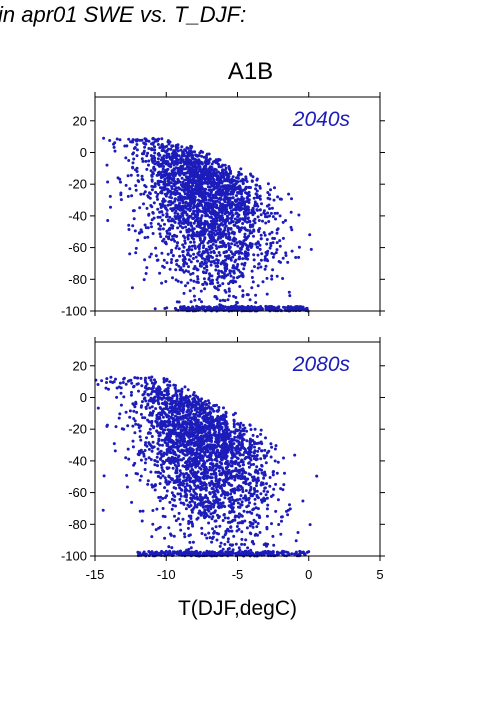 The height and width of the screenshot is (709, 501). What do you see at coordinates (123, 14) in the screenshot?
I see `header-text: in apr01 SWE vs. T_DJF:` at bounding box center [123, 14].